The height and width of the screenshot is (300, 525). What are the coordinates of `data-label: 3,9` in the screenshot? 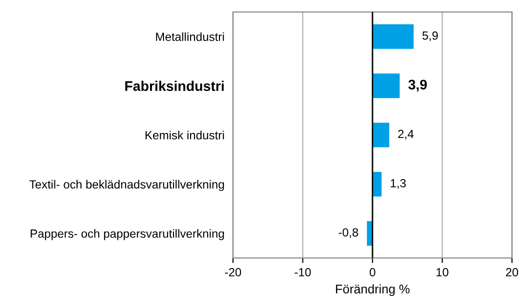 It's located at (417, 86).